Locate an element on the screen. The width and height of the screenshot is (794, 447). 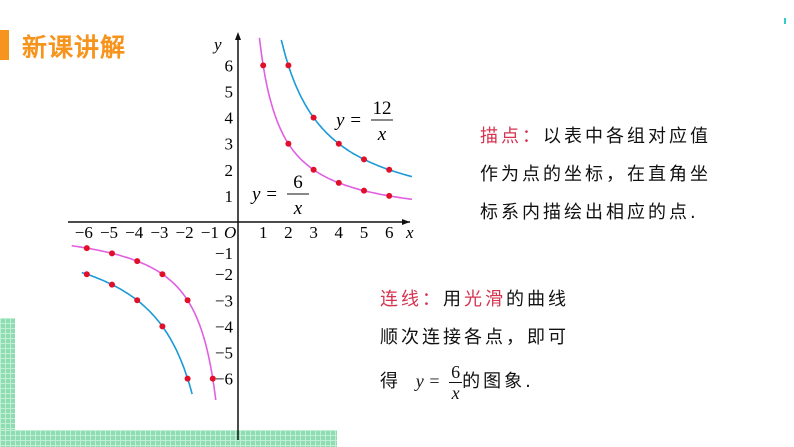
connect-text: 的曲线 is located at coordinates (537, 299).